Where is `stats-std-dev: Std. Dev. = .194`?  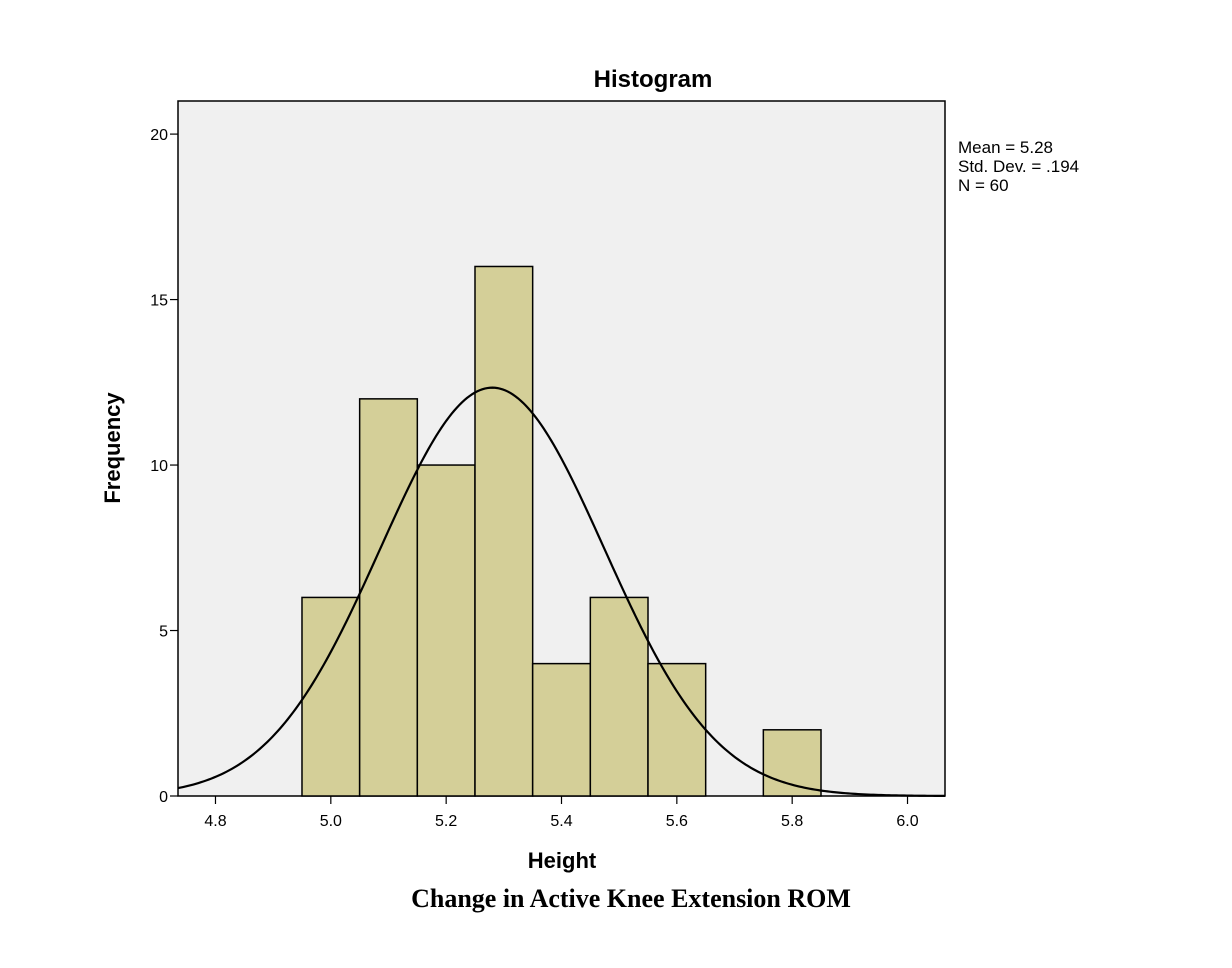 stats-std-dev: Std. Dev. = .194 is located at coordinates (1018, 166).